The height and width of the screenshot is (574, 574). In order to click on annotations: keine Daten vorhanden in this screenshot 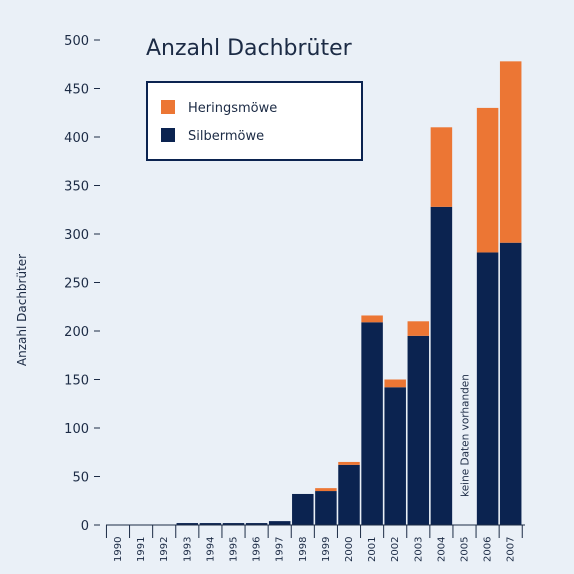, I will do `click(466, 435)`.